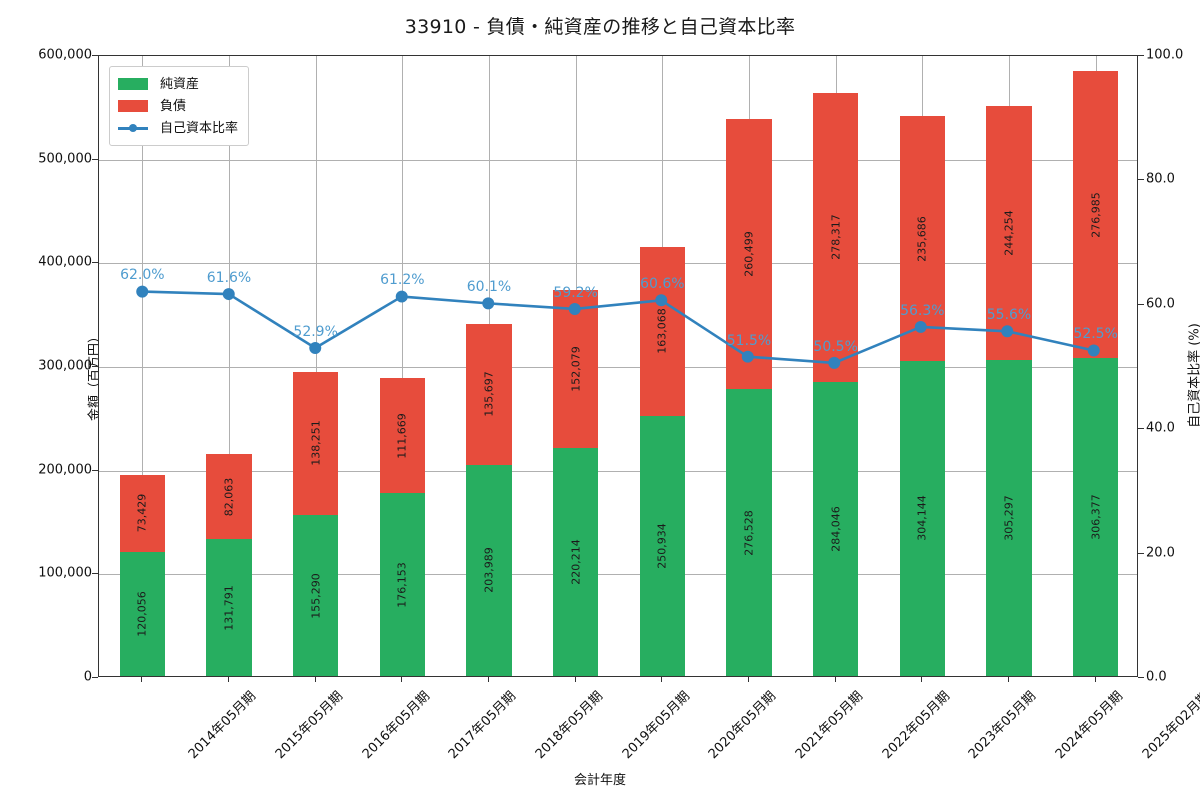 The width and height of the screenshot is (1200, 800). I want to click on legend-item-2: 自己資本比率, so click(178, 128).